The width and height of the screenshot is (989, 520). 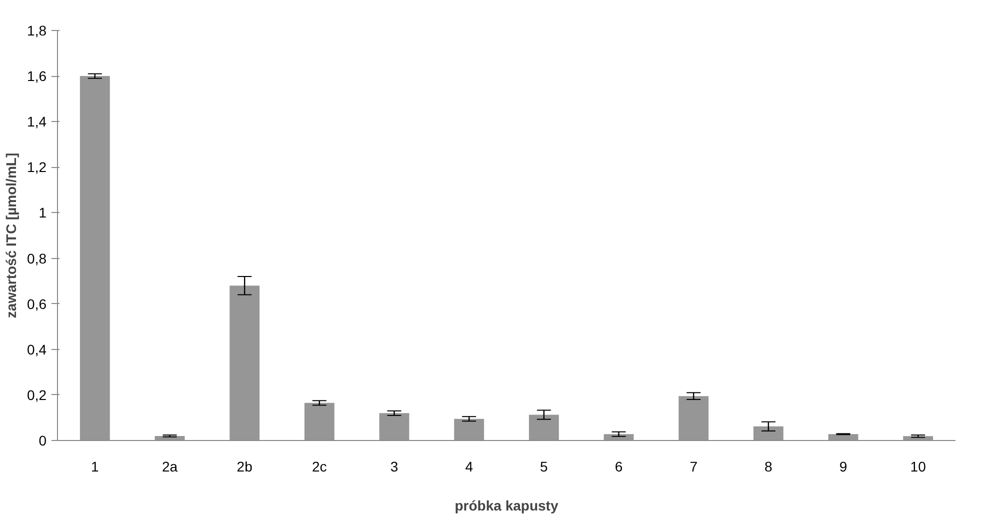 I want to click on y-tick-label: 0,6, so click(x=37, y=304).